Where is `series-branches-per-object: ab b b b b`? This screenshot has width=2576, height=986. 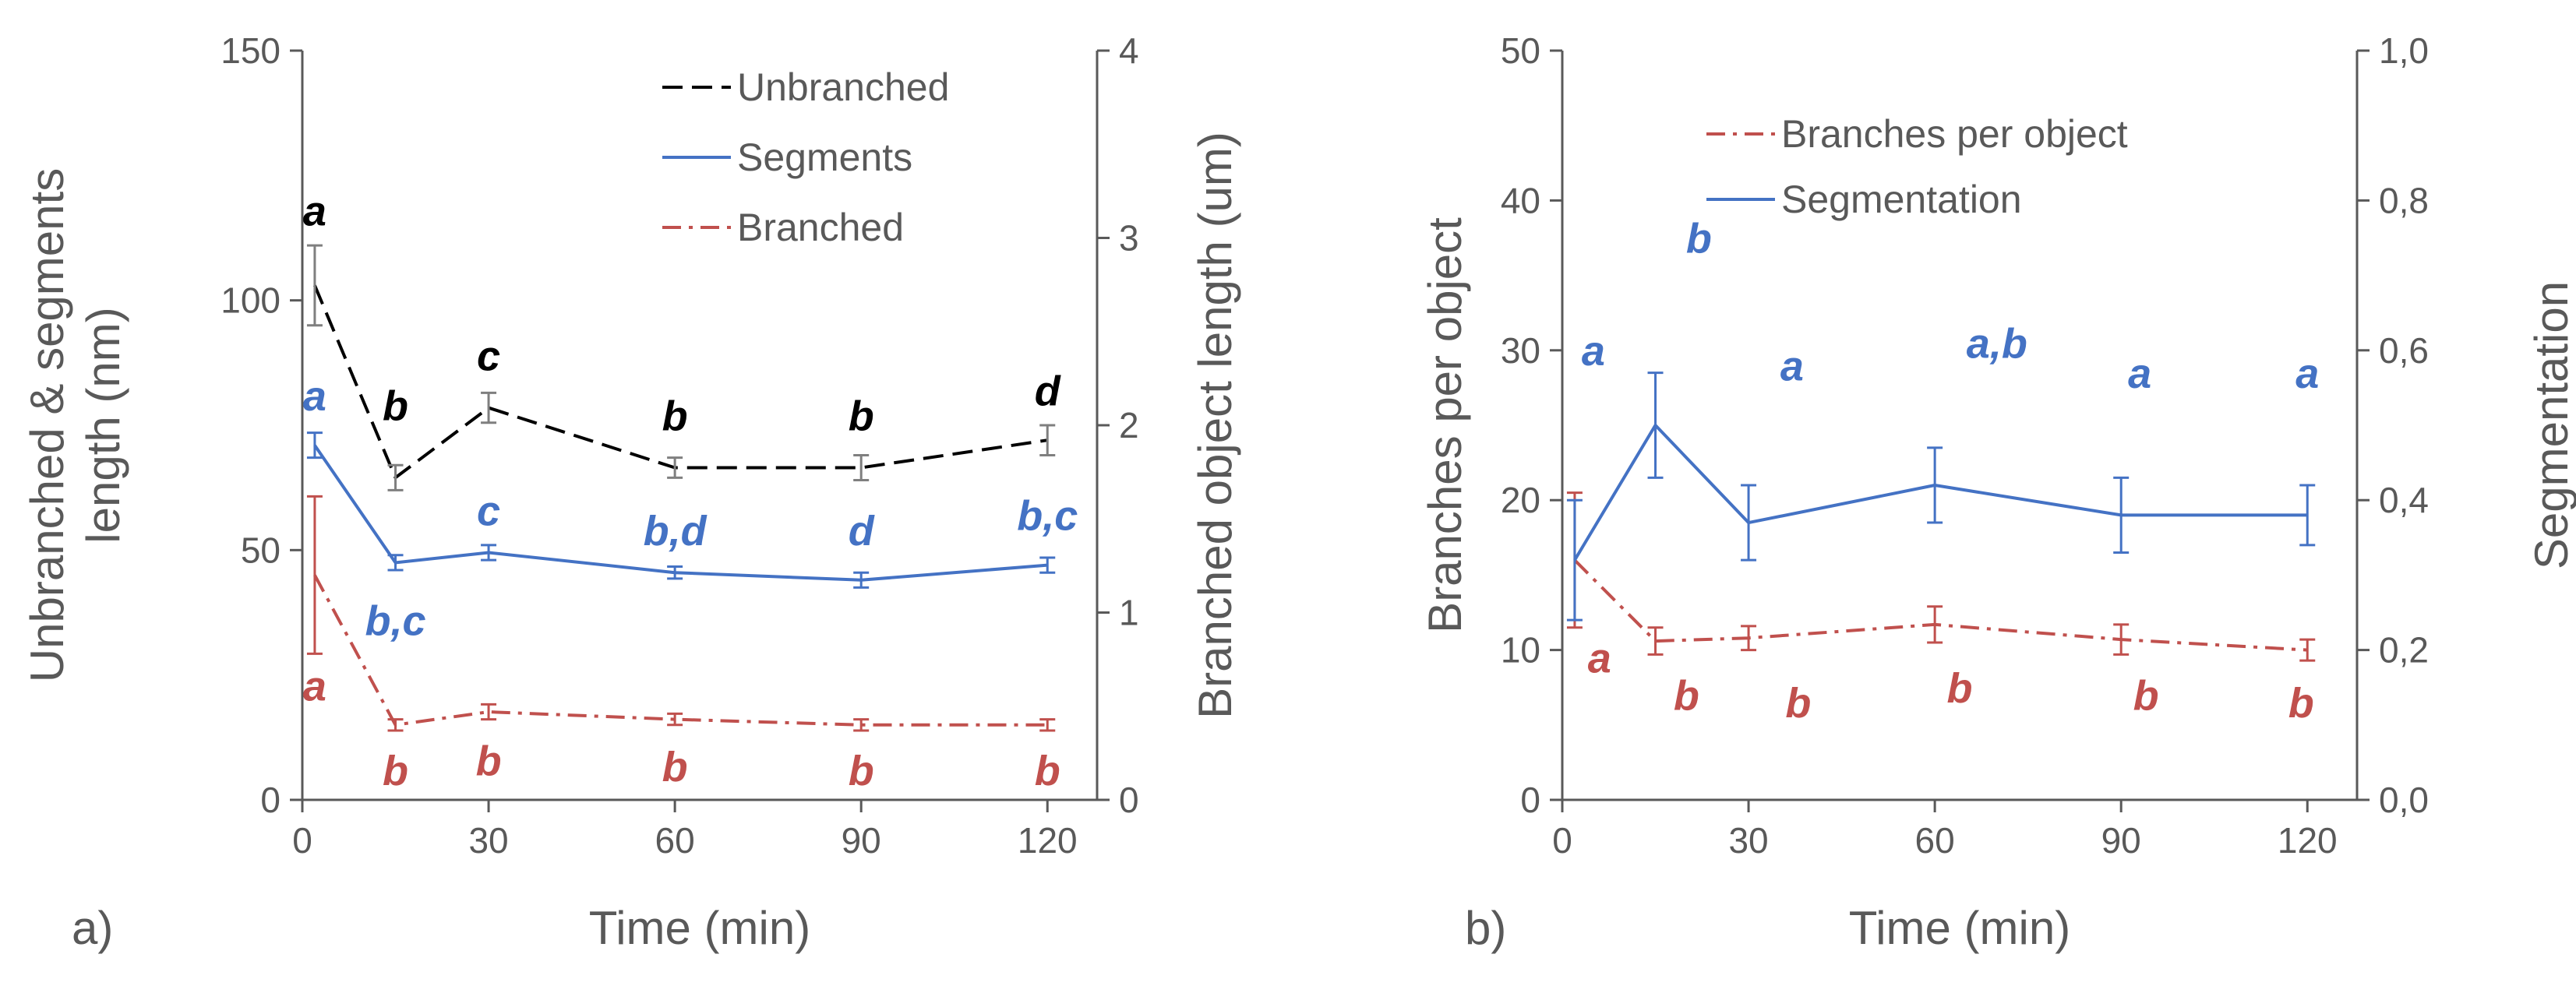 series-branches-per-object: ab b b b b is located at coordinates (1941, 609).